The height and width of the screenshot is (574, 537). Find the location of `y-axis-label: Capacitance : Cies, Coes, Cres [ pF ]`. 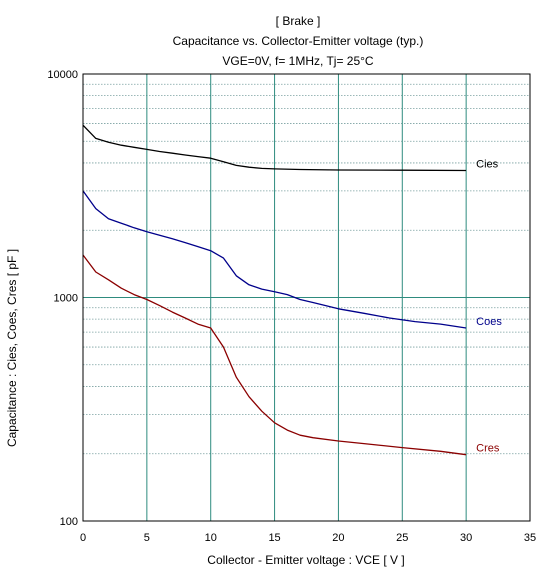

y-axis-label: Capacitance : Cies, Coes, Cres [ pF ] is located at coordinates (12, 348).